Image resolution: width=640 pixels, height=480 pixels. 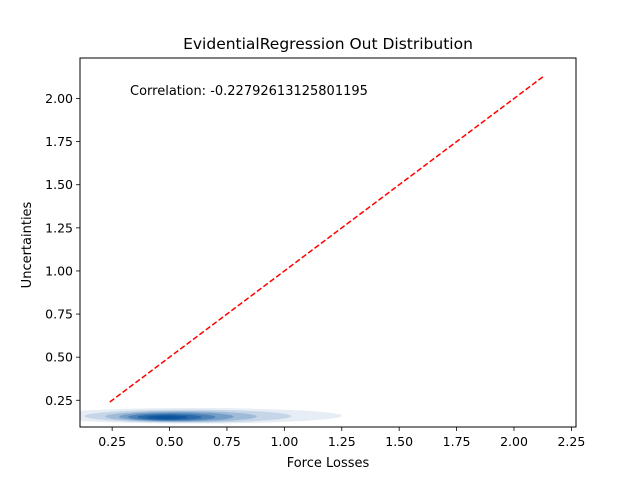 I want to click on y-axis-label: Uncertainties, so click(x=27, y=244).